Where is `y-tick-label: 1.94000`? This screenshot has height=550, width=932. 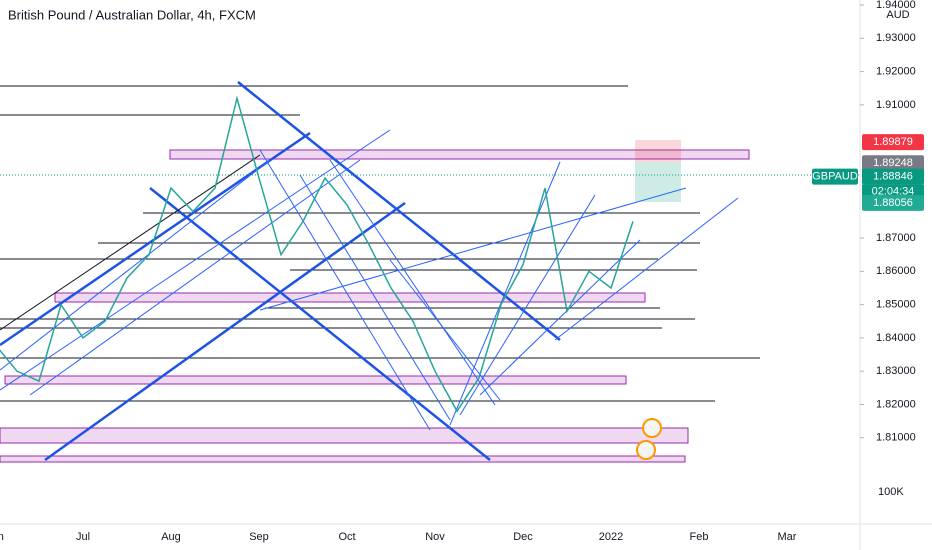
y-tick-label: 1.94000 is located at coordinates (896, 5).